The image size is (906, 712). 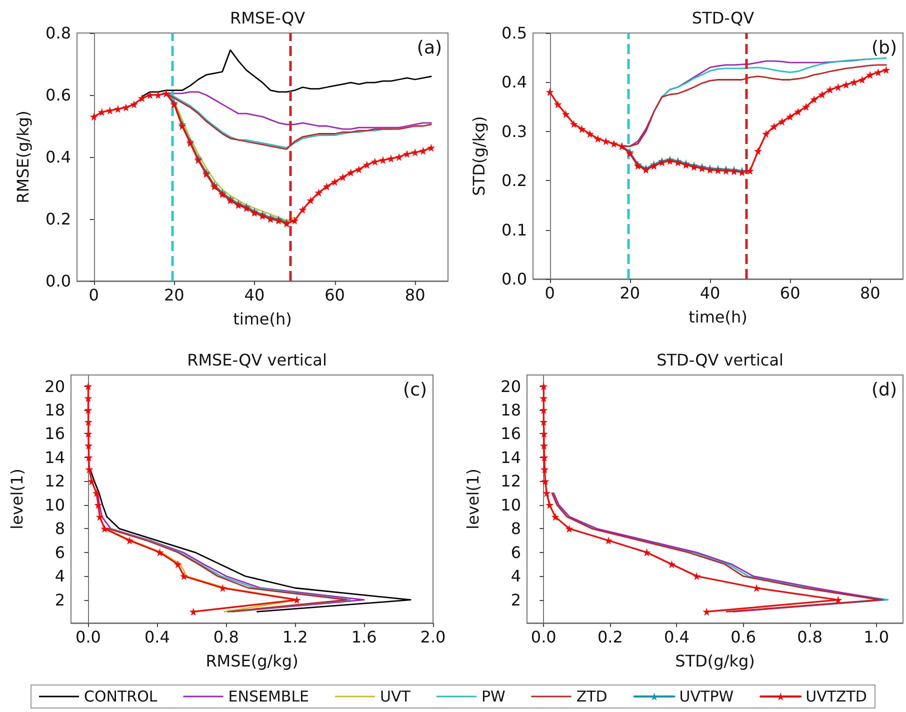 I want to click on annotation: (a), so click(x=429, y=48).